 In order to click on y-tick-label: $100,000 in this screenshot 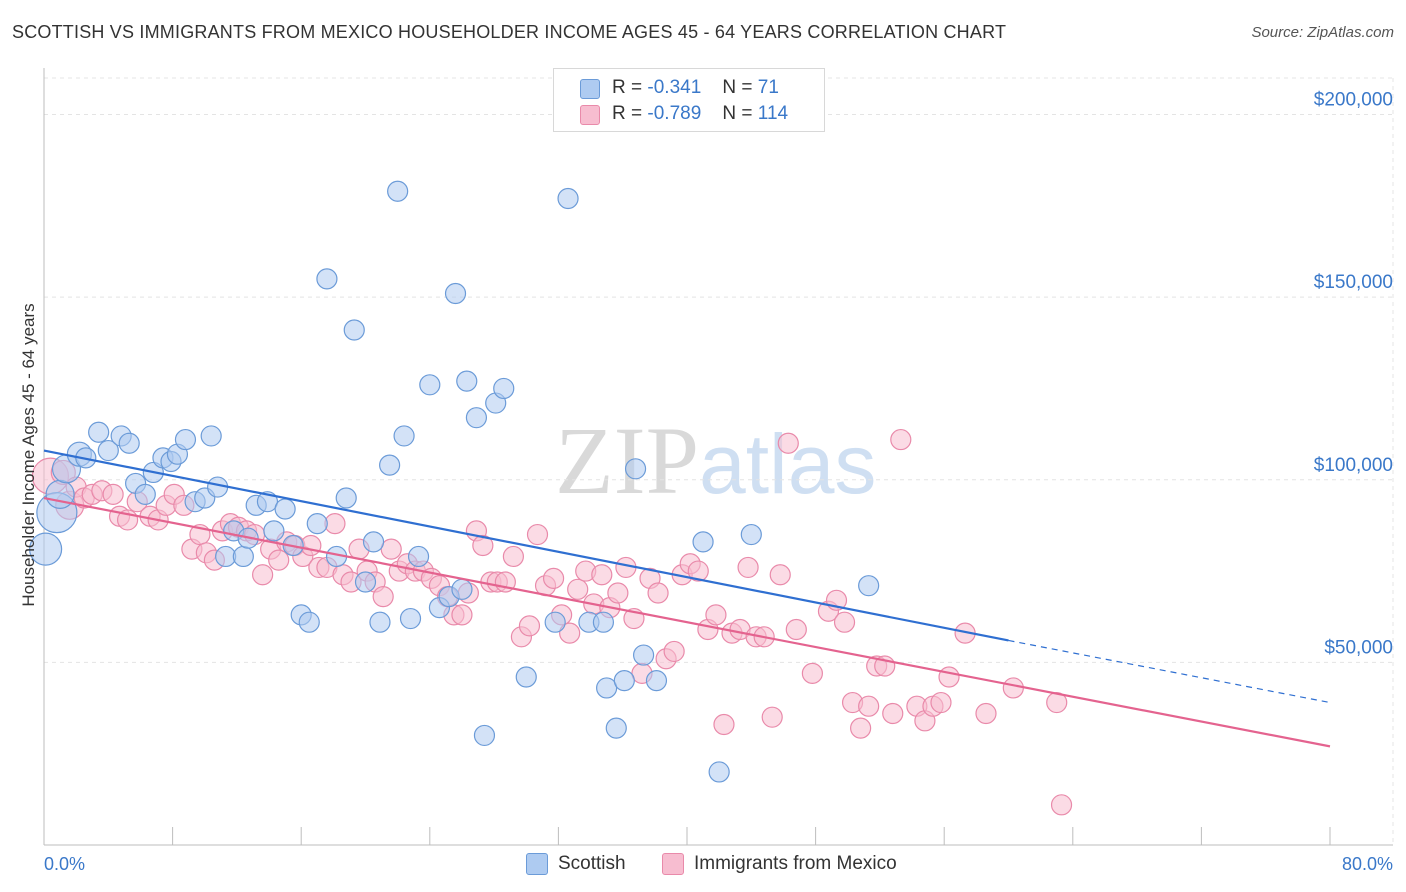, I will do `click(1353, 465)`.